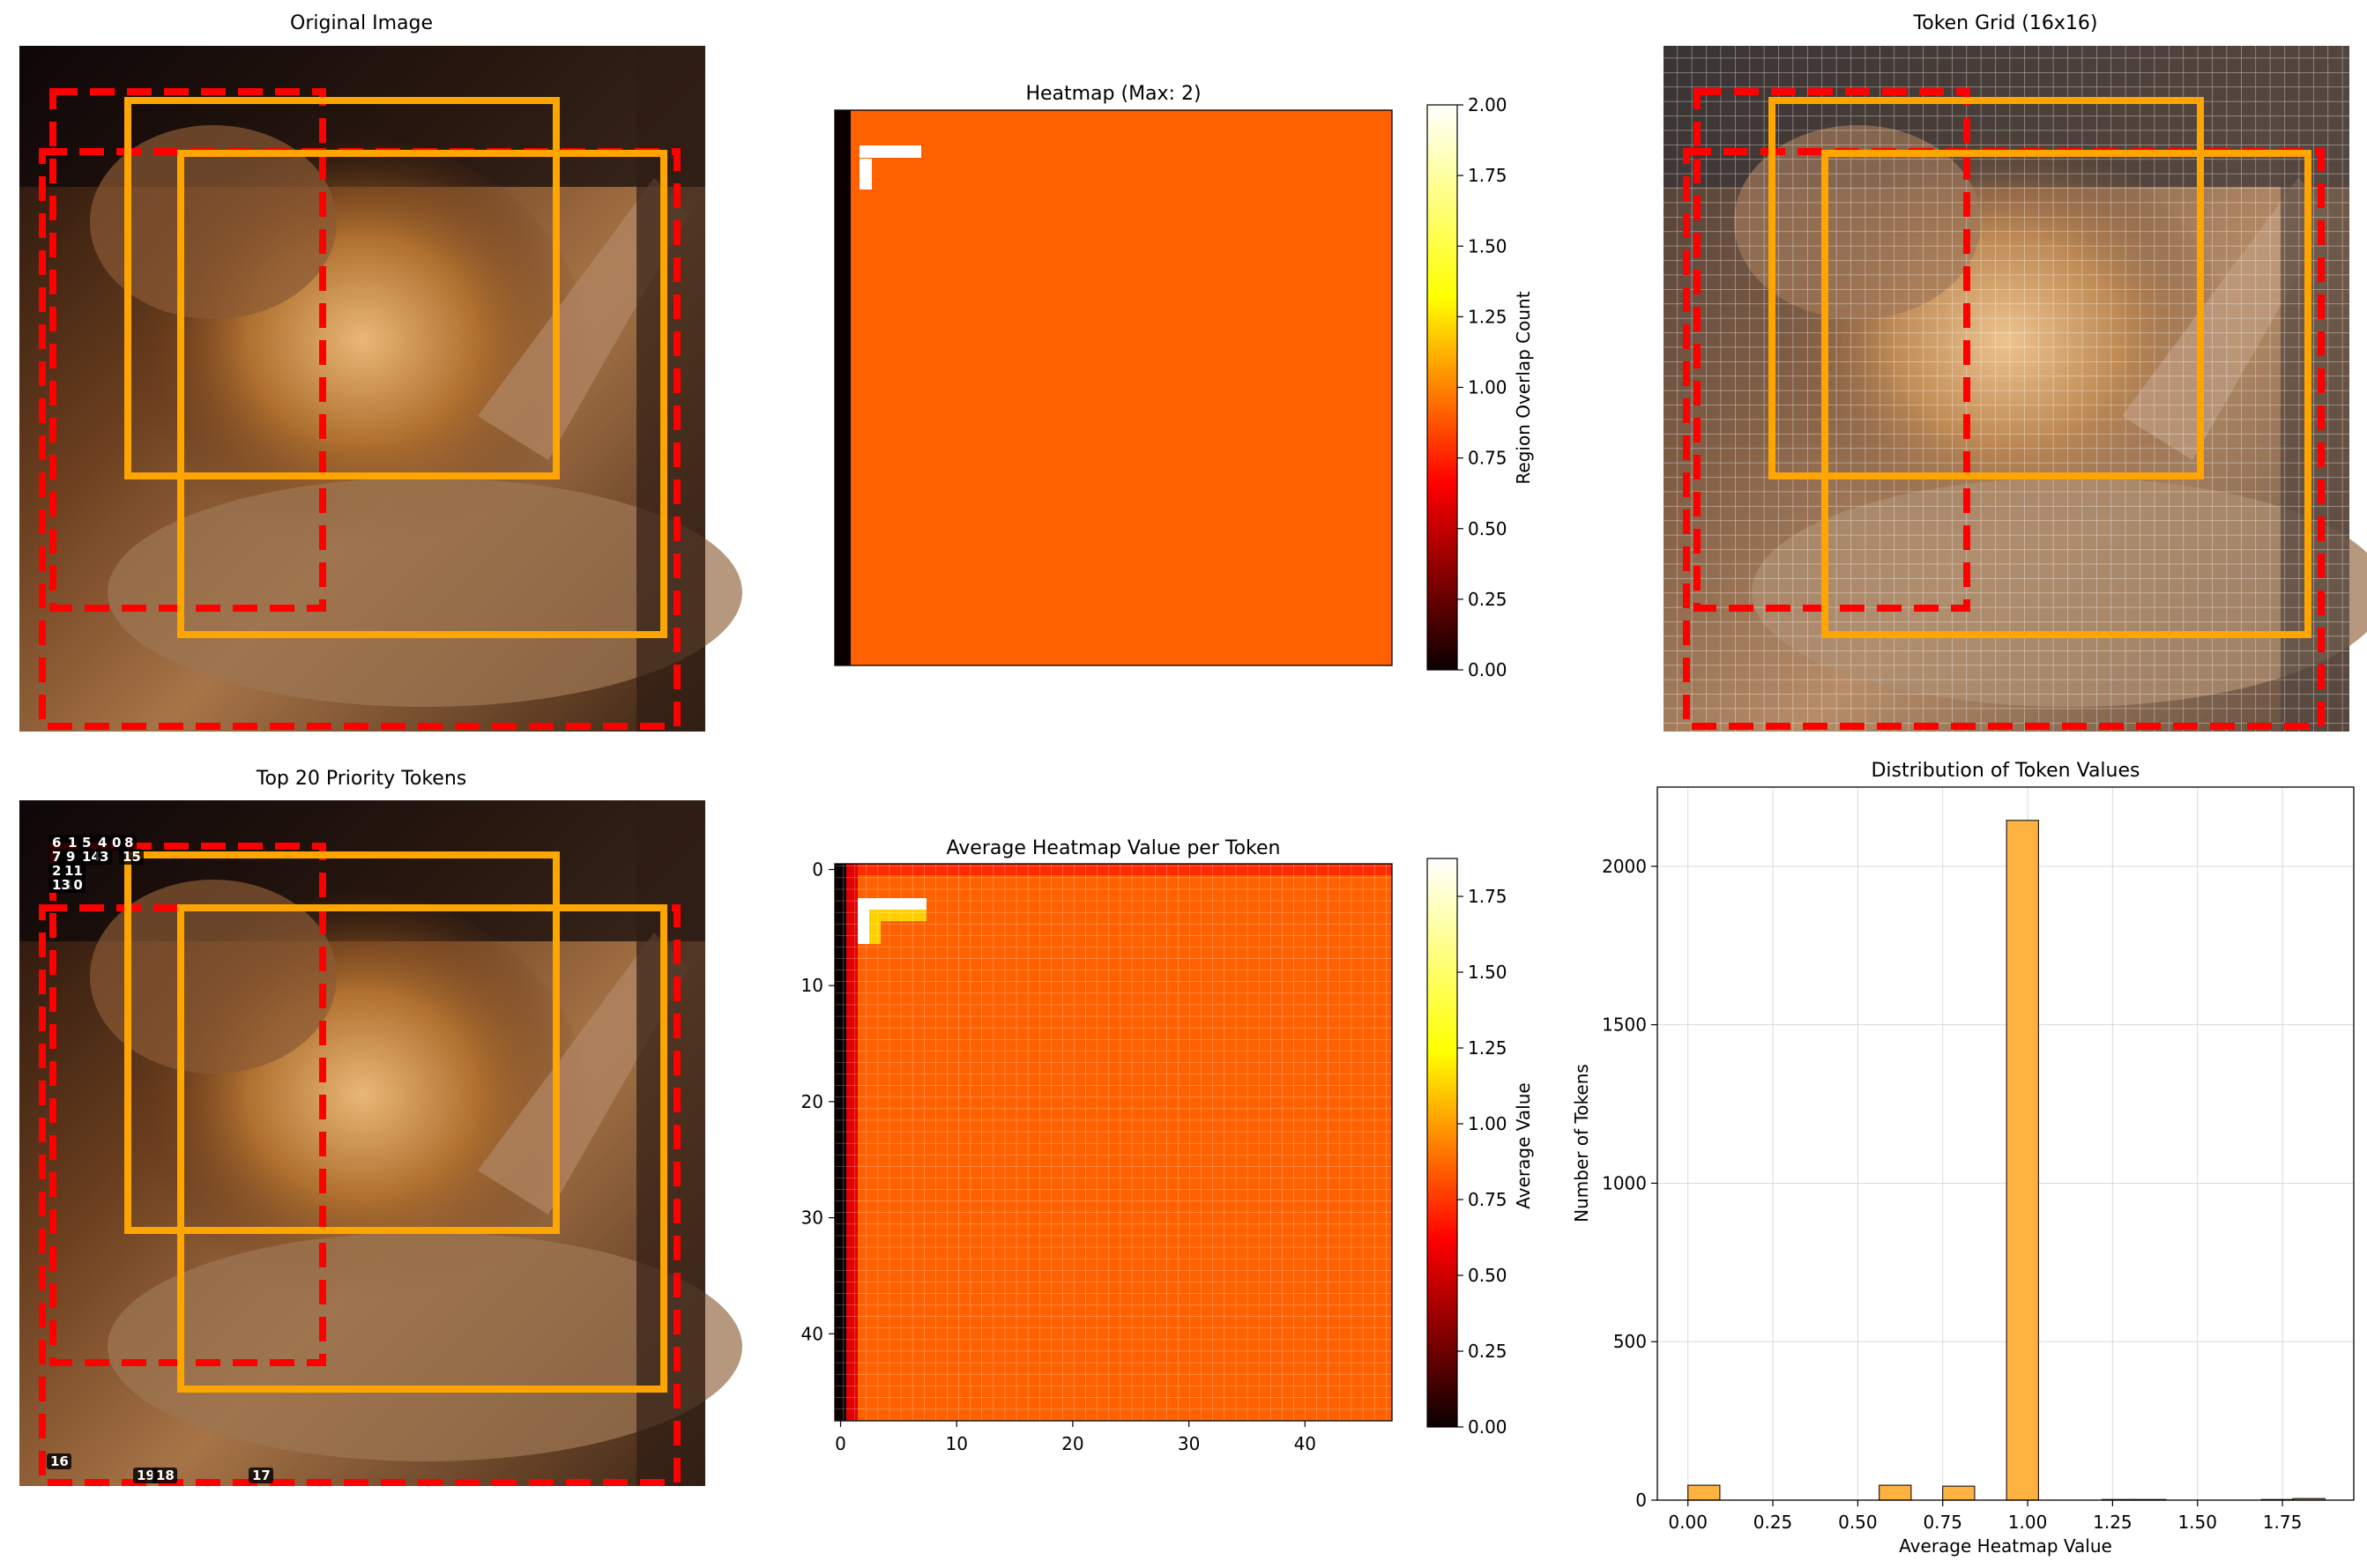  I want to click on heatmap-zero-strip, so click(843, 387).